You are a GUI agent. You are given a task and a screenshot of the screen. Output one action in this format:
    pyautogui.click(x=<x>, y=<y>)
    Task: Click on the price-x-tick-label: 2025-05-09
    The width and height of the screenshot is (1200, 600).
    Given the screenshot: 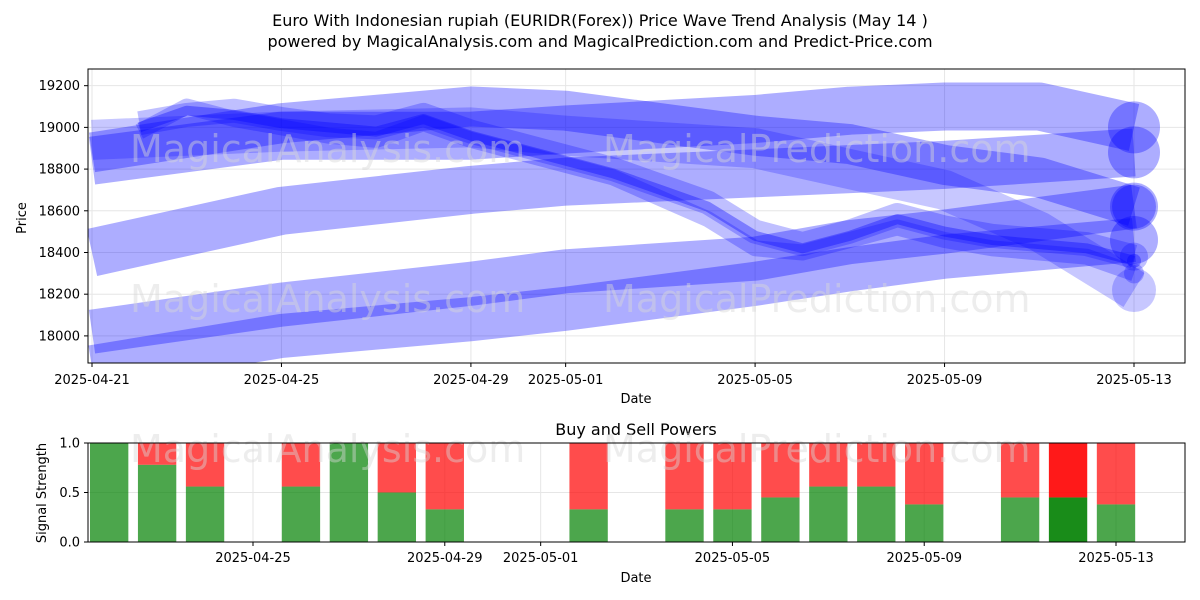 What is the action you would take?
    pyautogui.click(x=945, y=380)
    